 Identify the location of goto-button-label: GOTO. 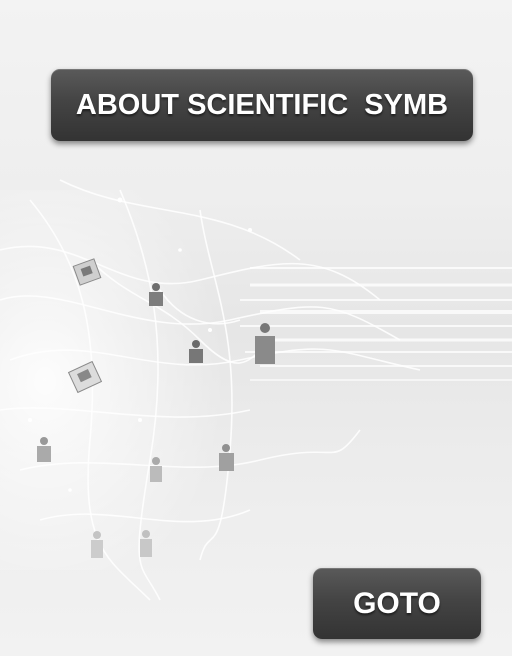
(397, 603).